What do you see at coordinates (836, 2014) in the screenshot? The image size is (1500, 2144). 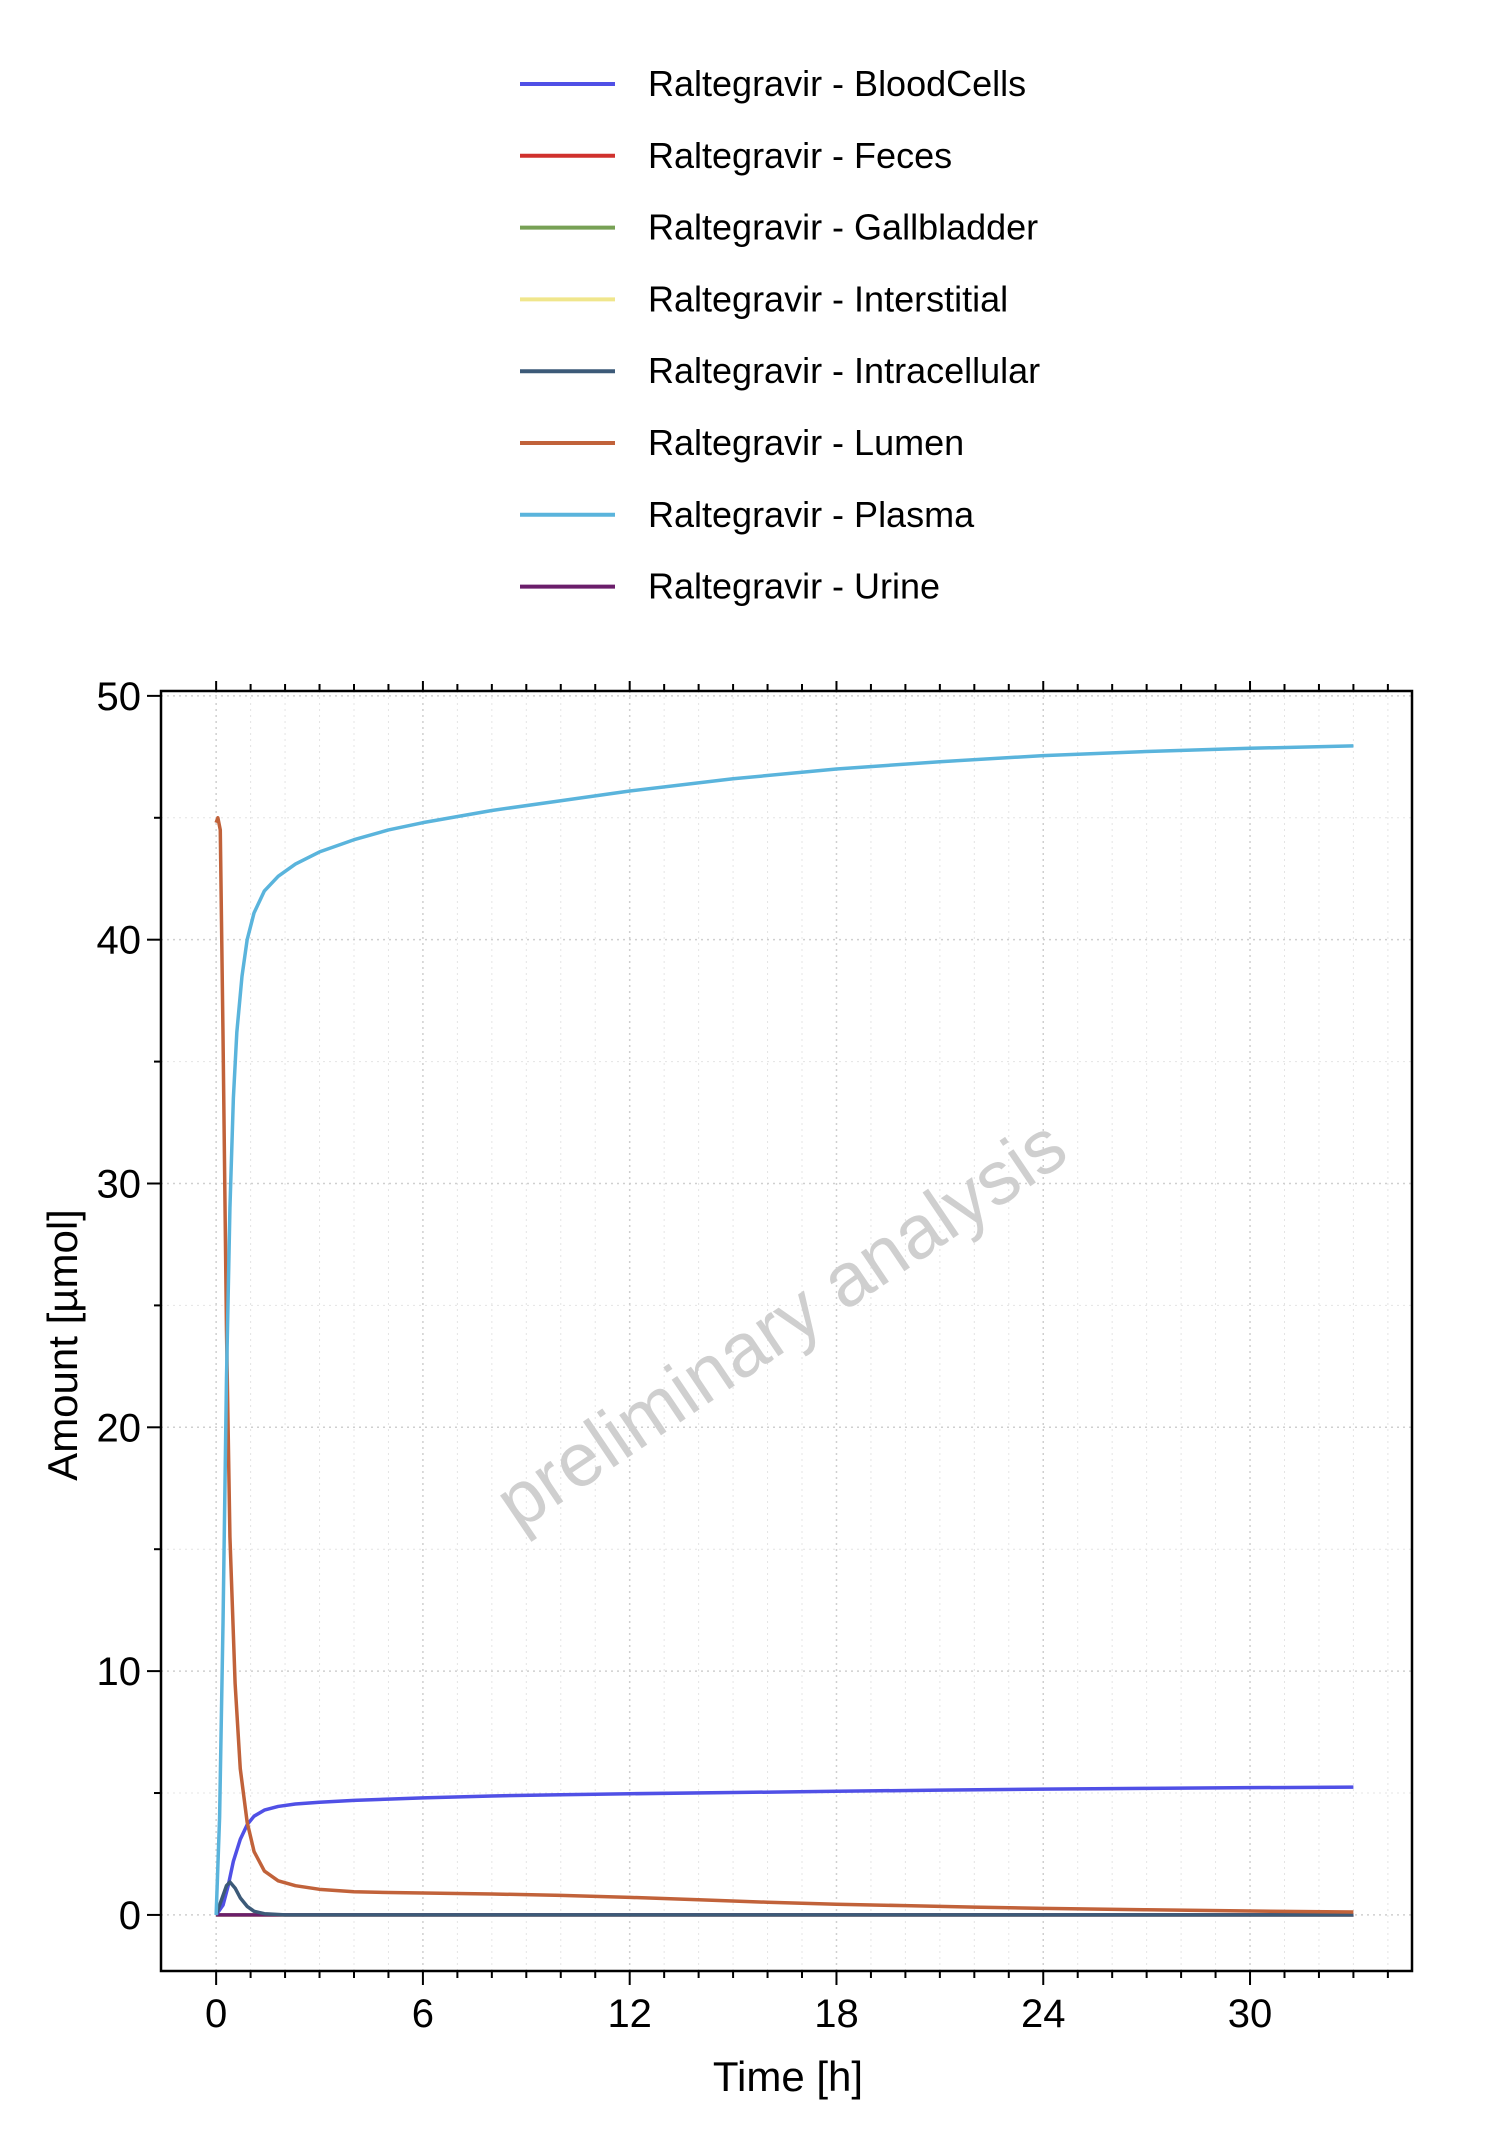 I see `x-tick-label: 18` at bounding box center [836, 2014].